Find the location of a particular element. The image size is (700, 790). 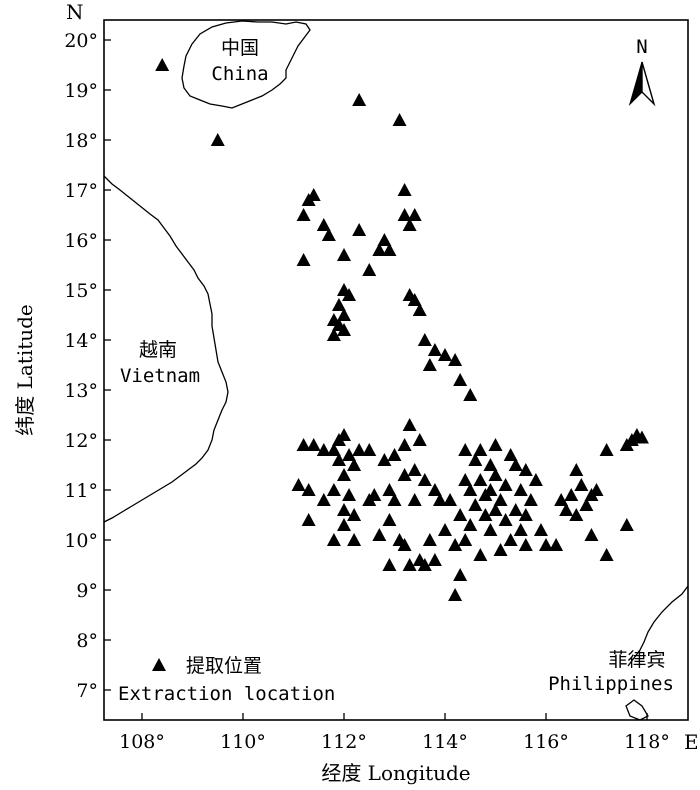

region-label-vietnam-zh: 越南 is located at coordinates (158, 350).